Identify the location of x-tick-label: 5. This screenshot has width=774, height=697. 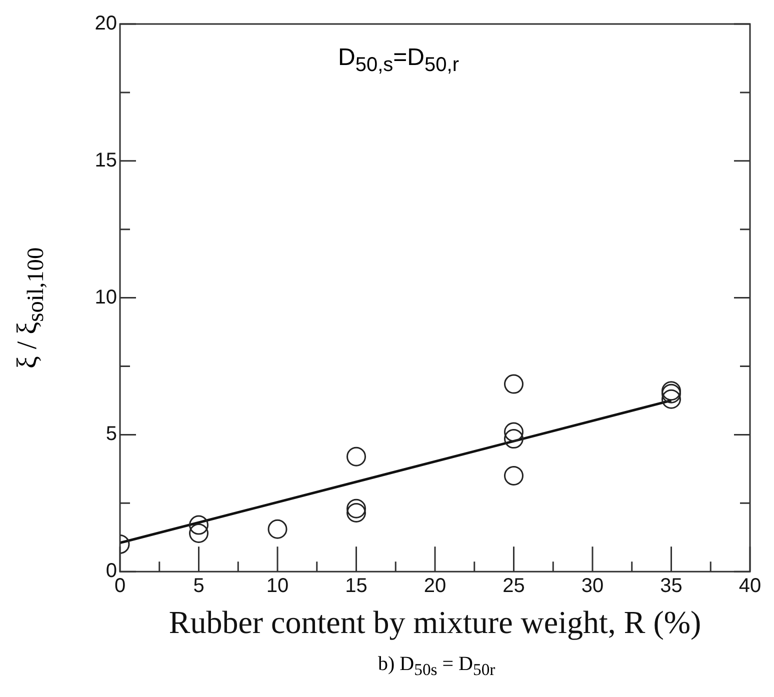
(198, 586).